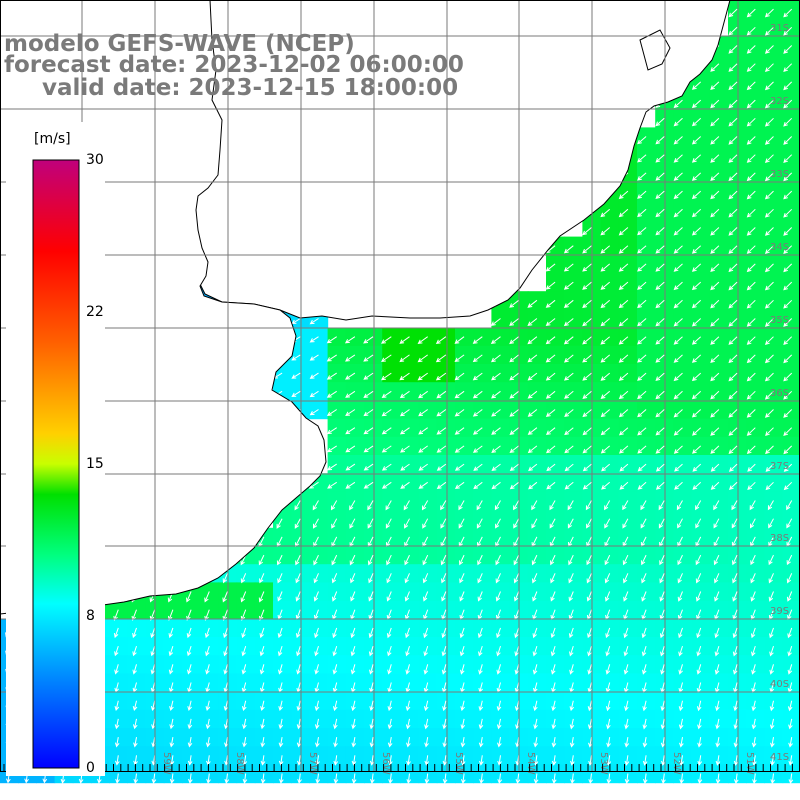  Describe the element at coordinates (90, 768) in the screenshot. I see `colorbar-tick-label: 0` at that location.